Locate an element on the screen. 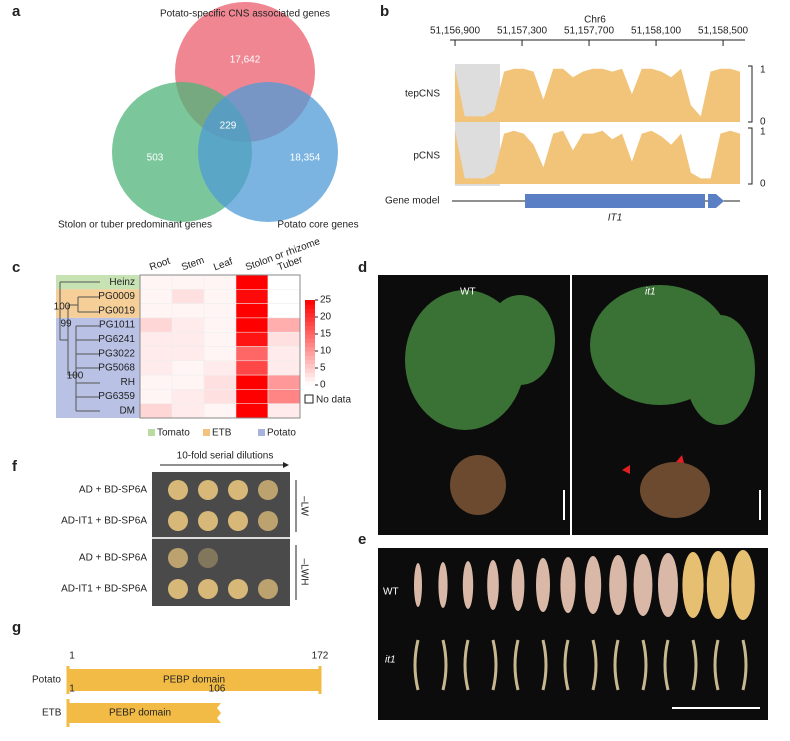 This screenshot has width=790, height=741. panel-label: f is located at coordinates (15, 466).